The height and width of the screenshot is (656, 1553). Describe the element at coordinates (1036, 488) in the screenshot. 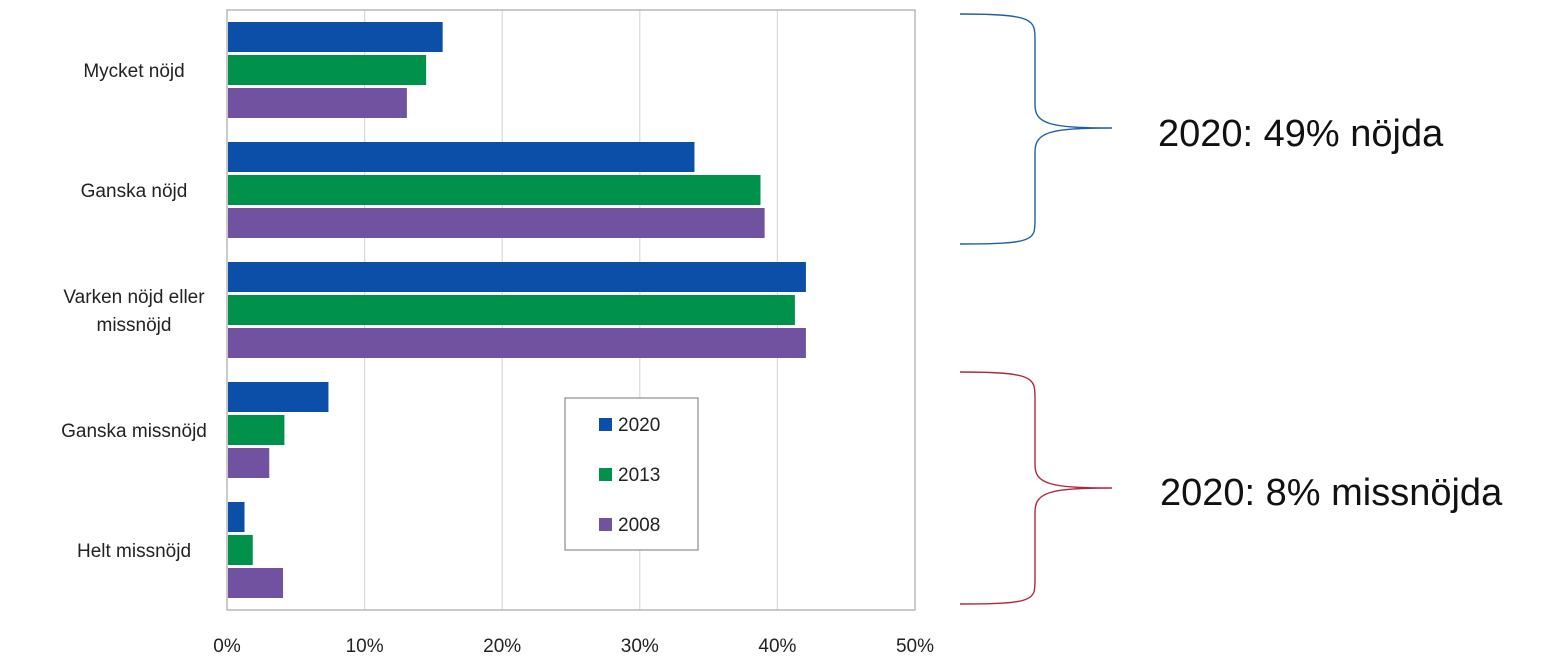

I see `bracket-dissatisfied` at that location.